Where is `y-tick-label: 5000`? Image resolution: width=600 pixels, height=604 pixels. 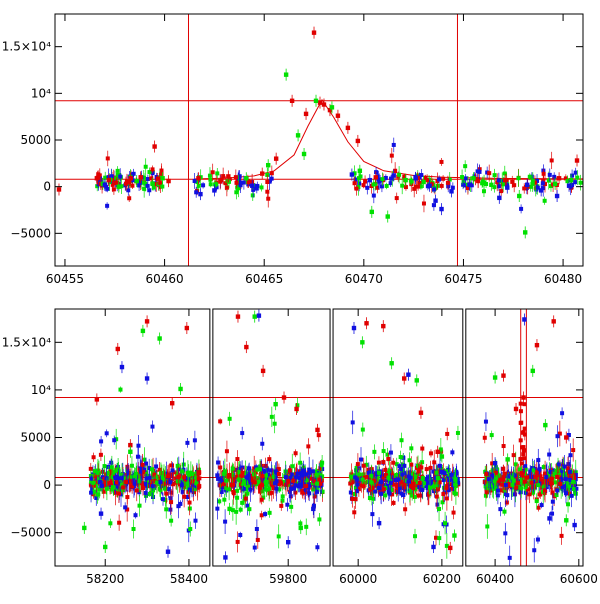
y-tick-label: 5000 is located at coordinates (35, 140).